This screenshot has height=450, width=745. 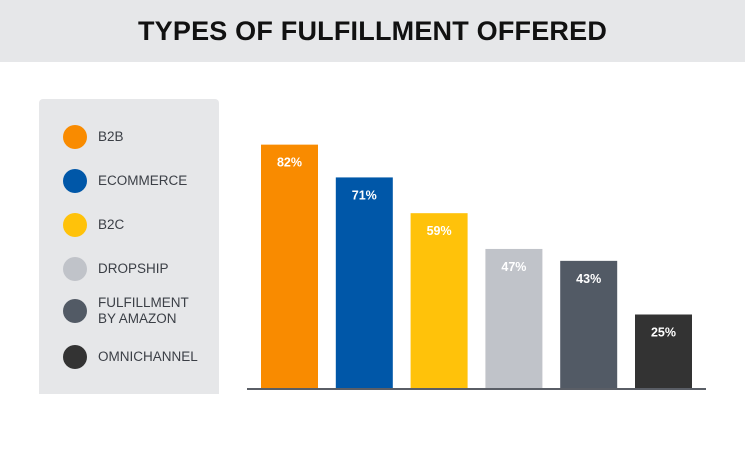 I want to click on bar-value-label-ecommerce: 71%, so click(x=364, y=195).